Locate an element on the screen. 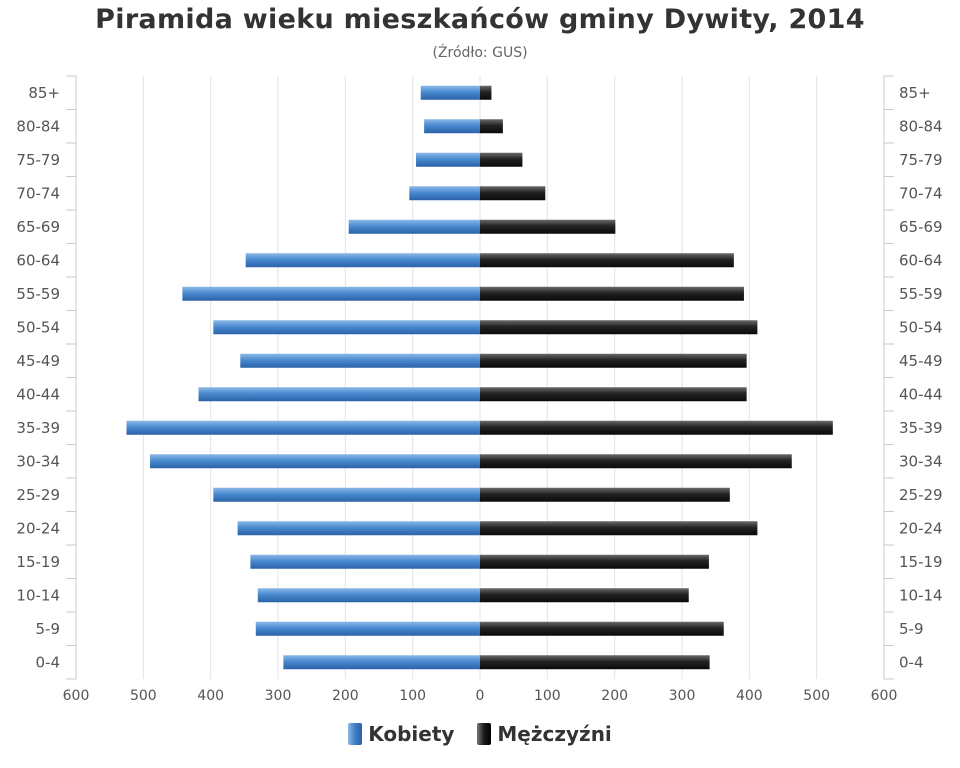 This screenshot has width=960, height=768. y-tick-label-right: 55-59 is located at coordinates (921, 294).